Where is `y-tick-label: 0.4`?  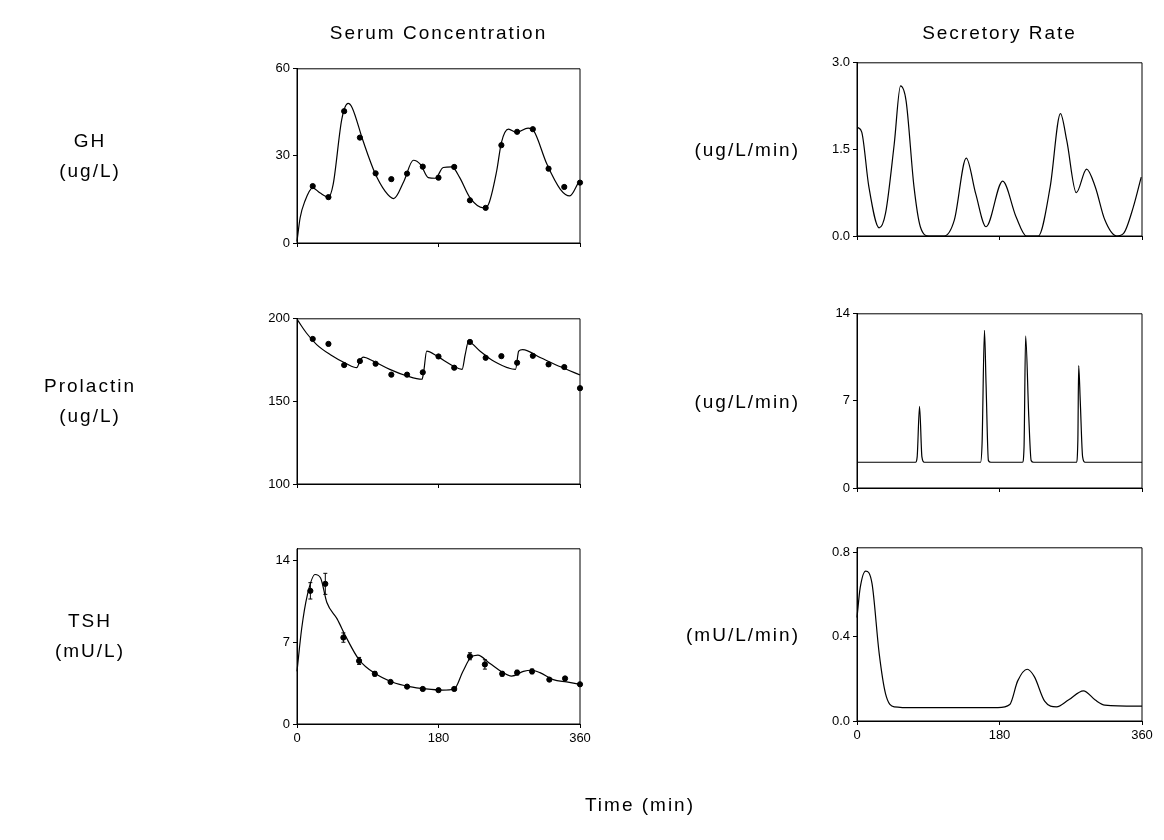 y-tick-label: 0.4 is located at coordinates (840, 636).